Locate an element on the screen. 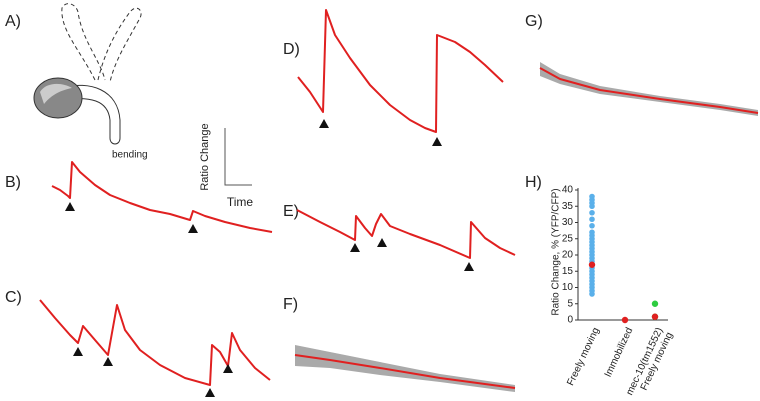 The height and width of the screenshot is (401, 760). panel-label: E) is located at coordinates (291, 211).